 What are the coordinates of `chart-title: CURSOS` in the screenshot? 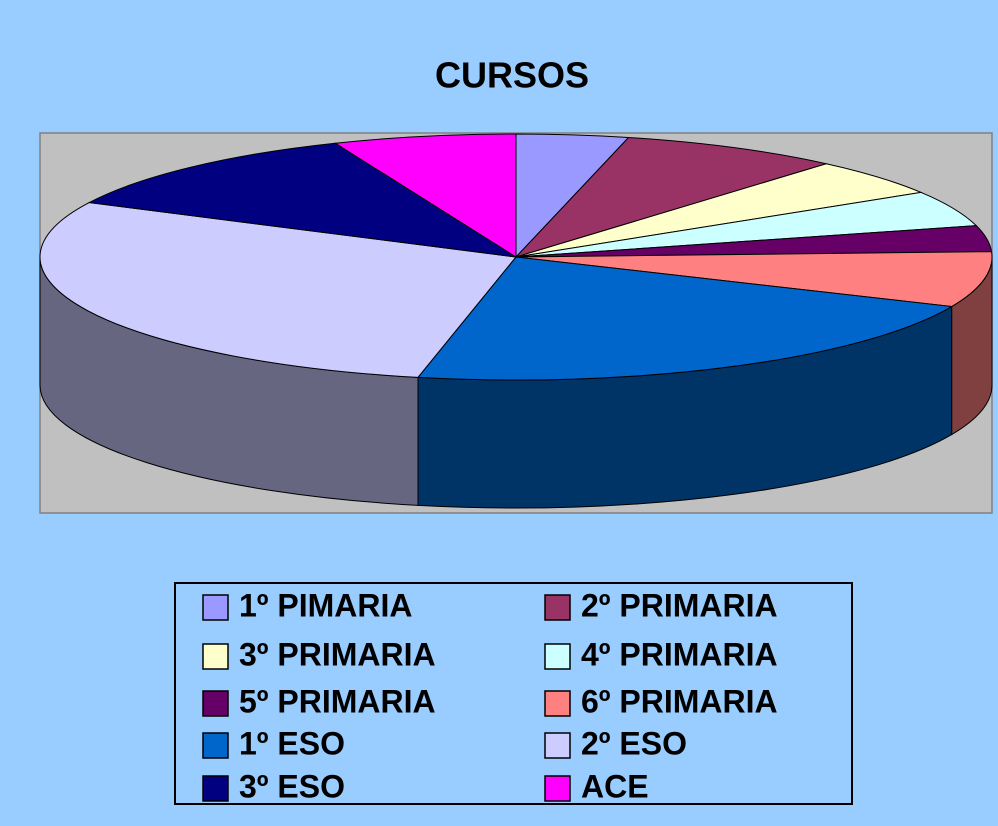 It's located at (512, 75).